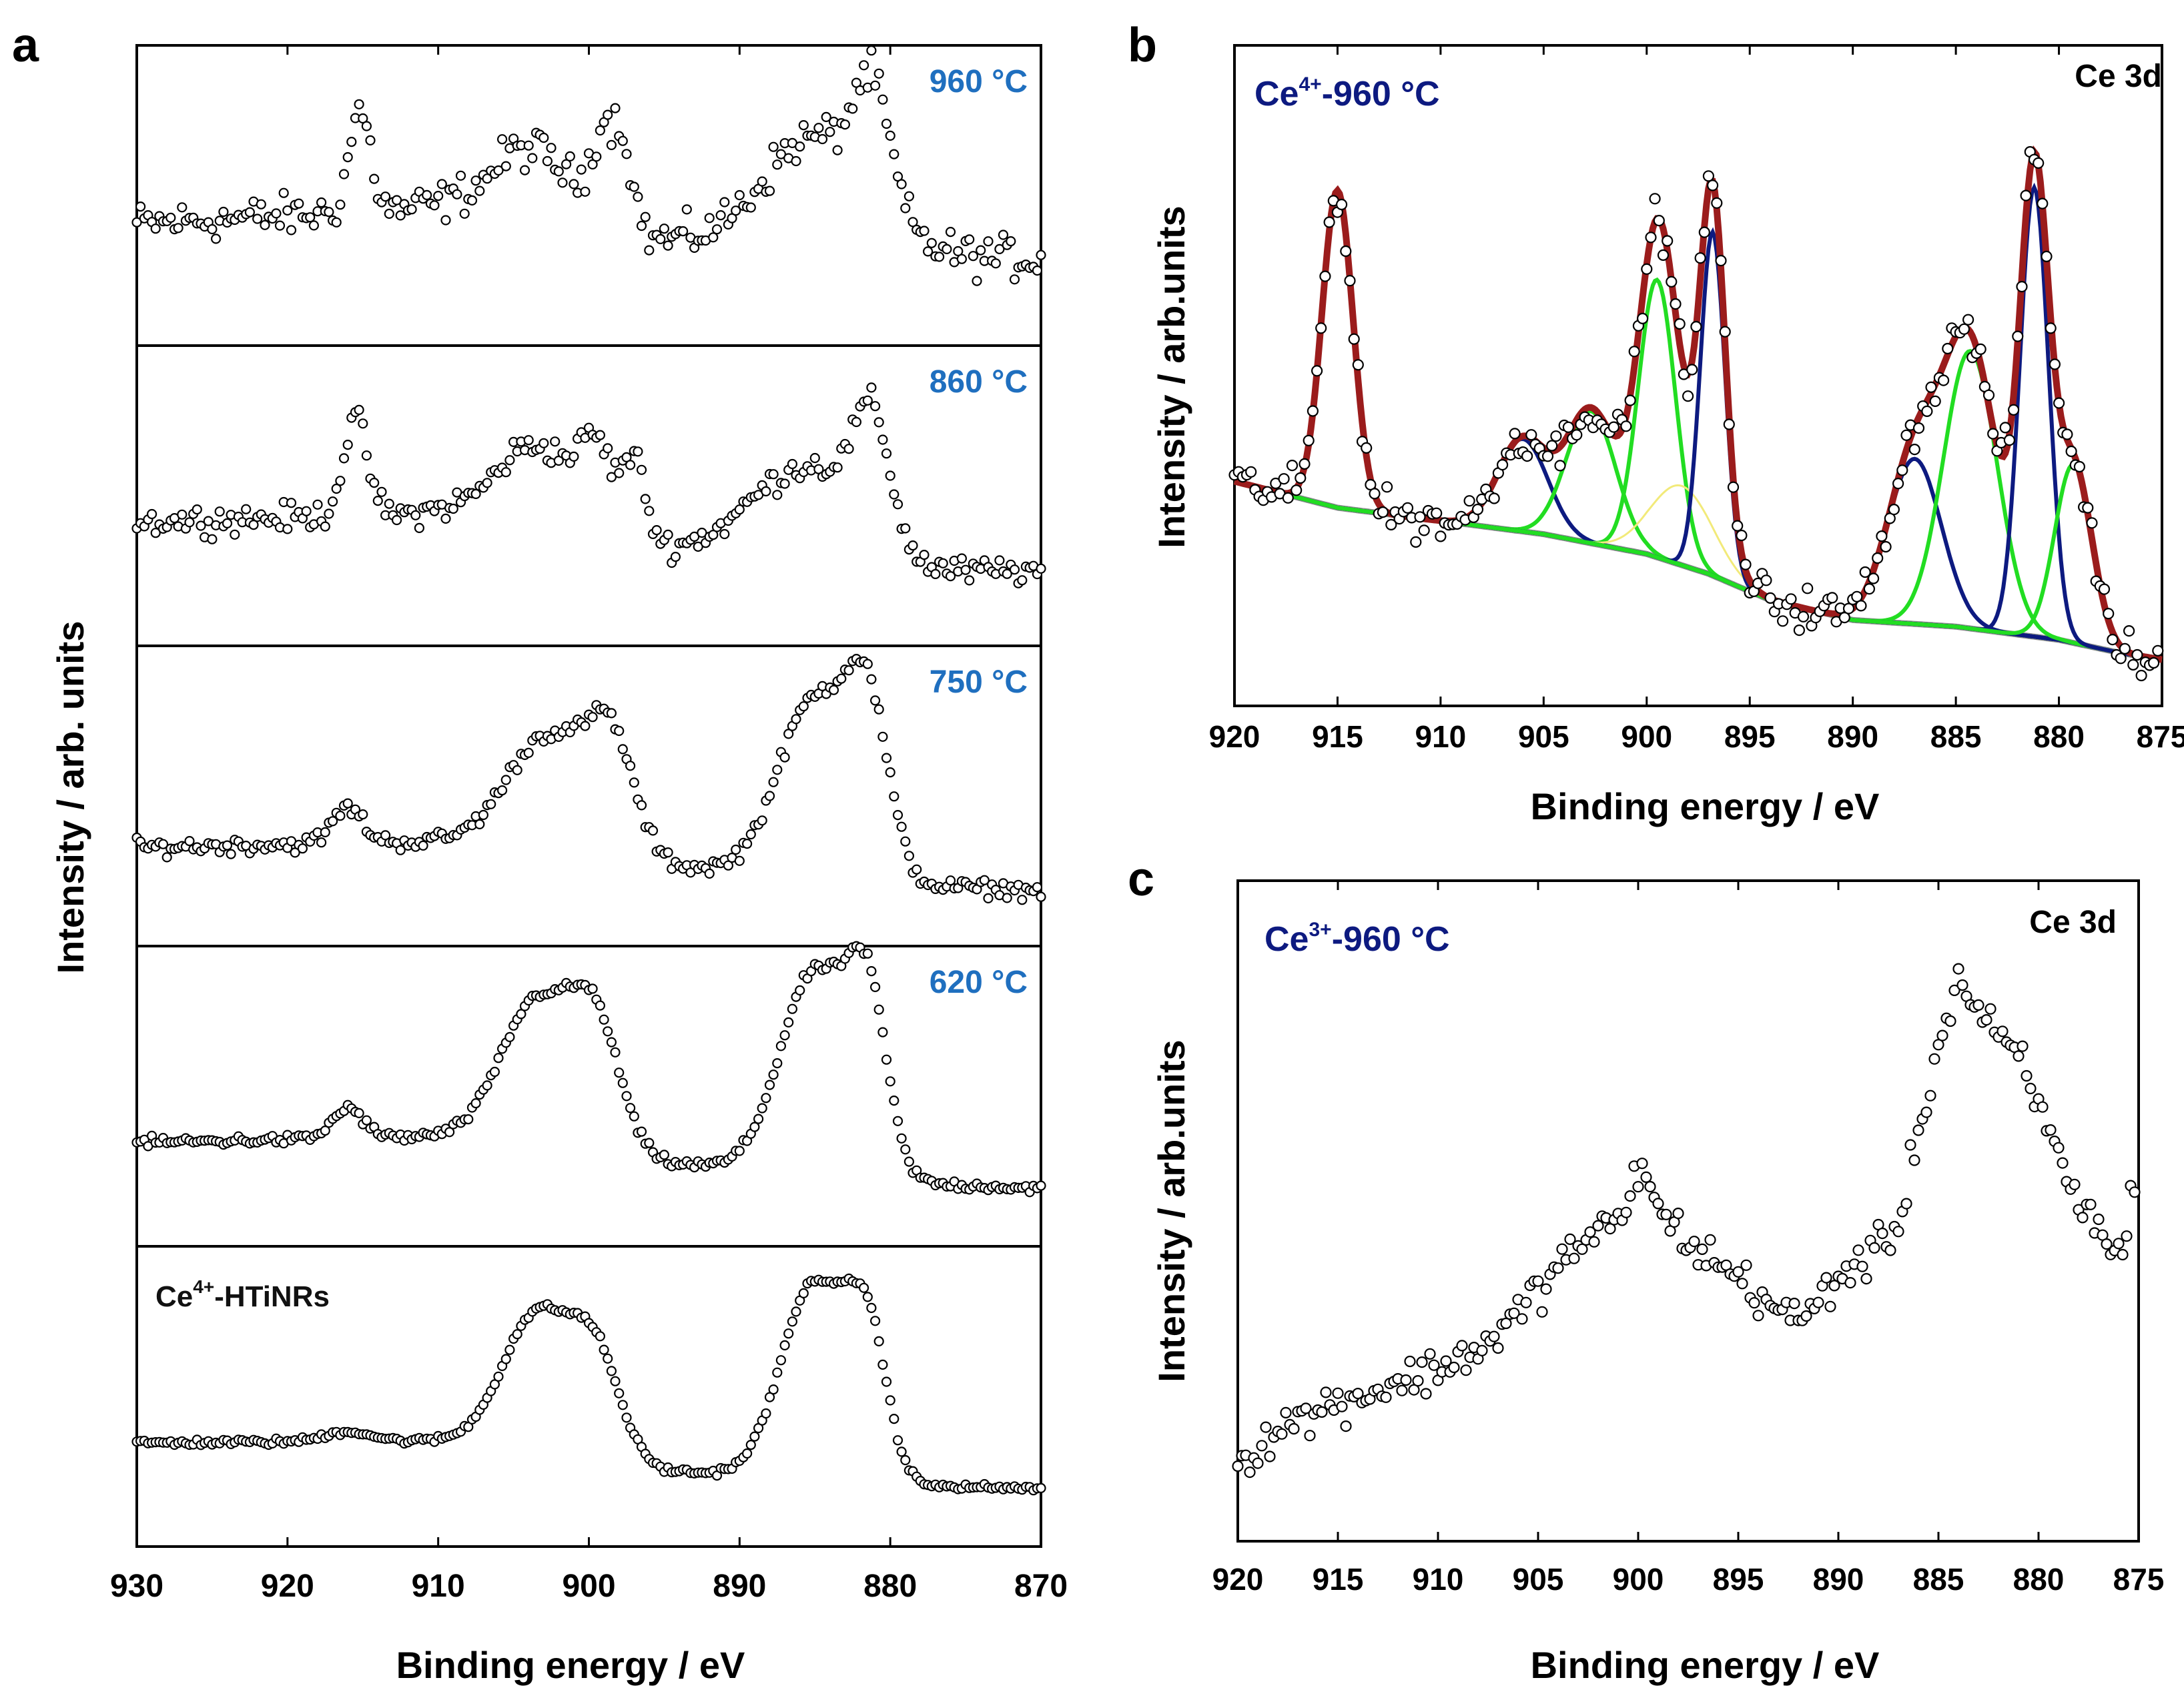  What do you see at coordinates (588, 166) in the screenshot?
I see `subplot-1: 960 °C` at bounding box center [588, 166].